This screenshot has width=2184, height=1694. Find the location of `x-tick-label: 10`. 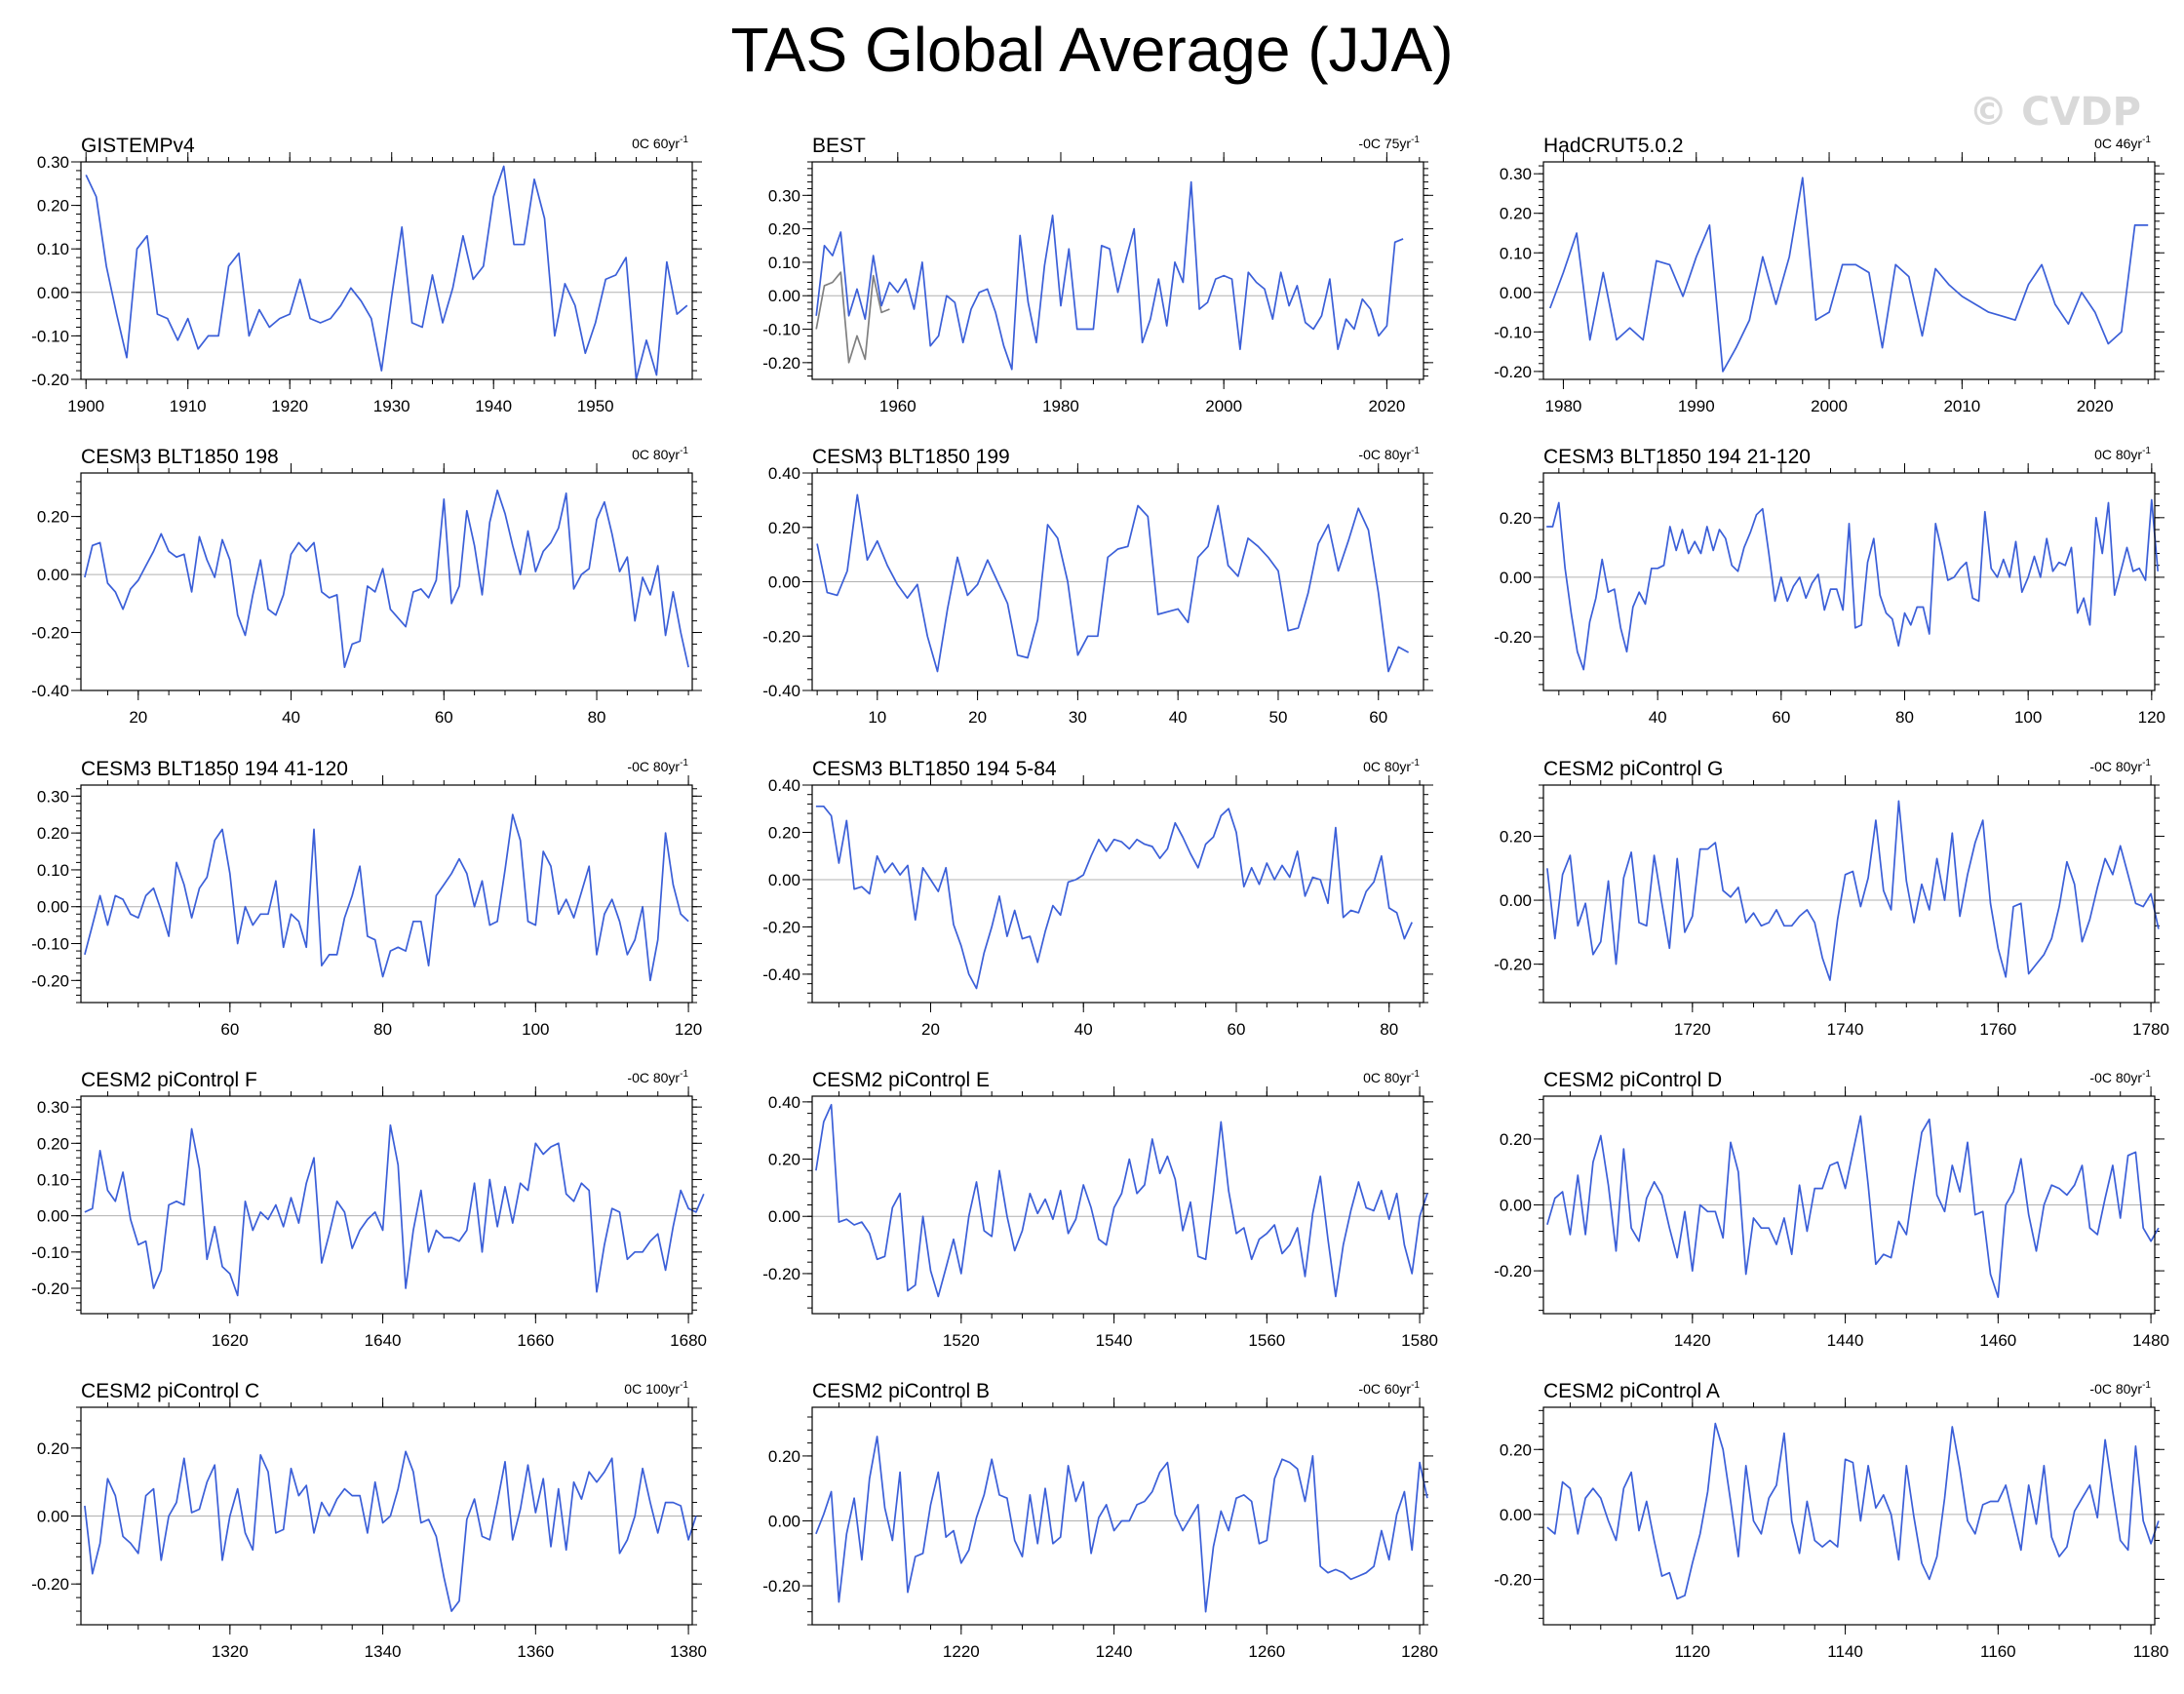

x-tick-label: 10 is located at coordinates (877, 717).